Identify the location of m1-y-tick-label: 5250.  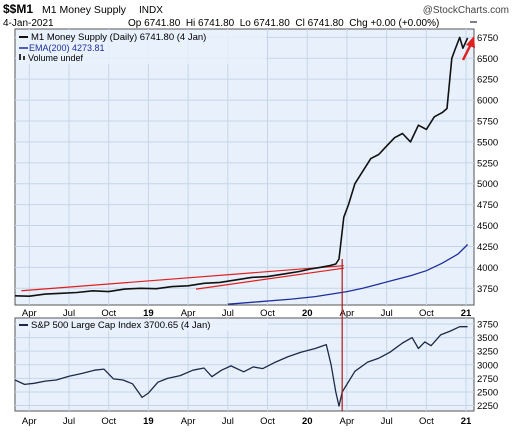
(487, 163).